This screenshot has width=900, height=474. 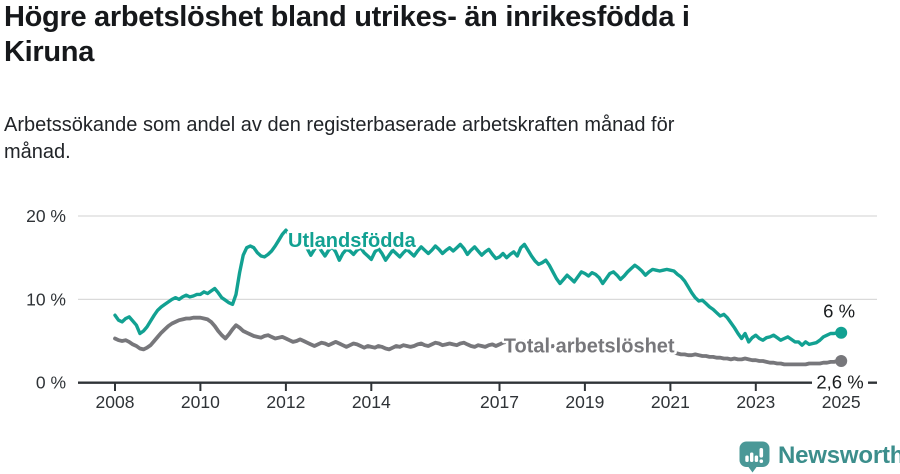 What do you see at coordinates (584, 402) in the screenshot?
I see `x-tick-label-2019: 2019` at bounding box center [584, 402].